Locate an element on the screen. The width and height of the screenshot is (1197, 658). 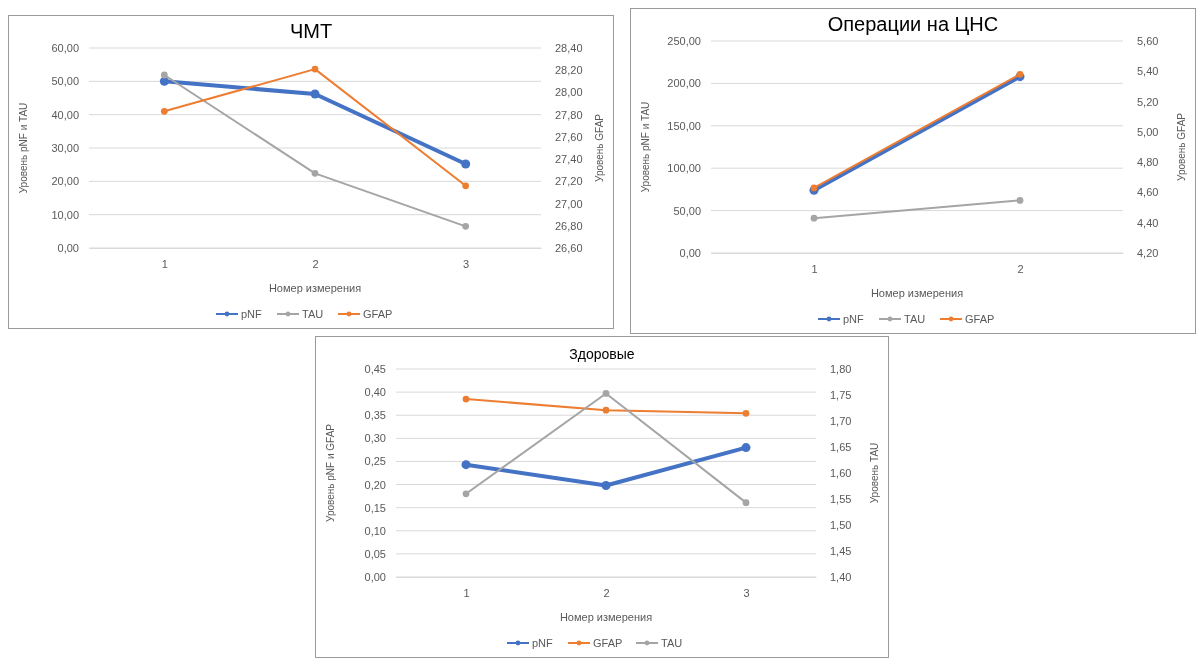
y2-tick-label: 4,40 is located at coordinates (1148, 222).